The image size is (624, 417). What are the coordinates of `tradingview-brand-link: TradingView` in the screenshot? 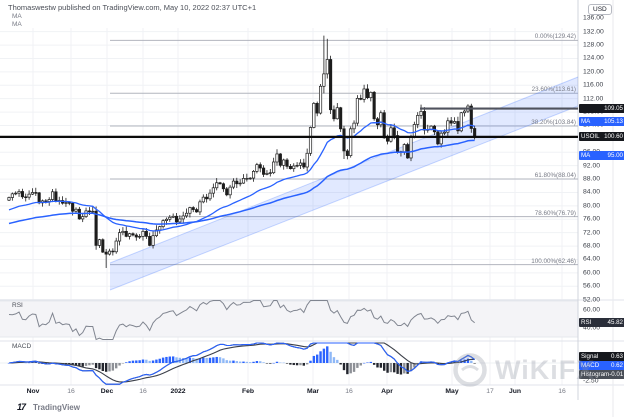 It's located at (56, 407).